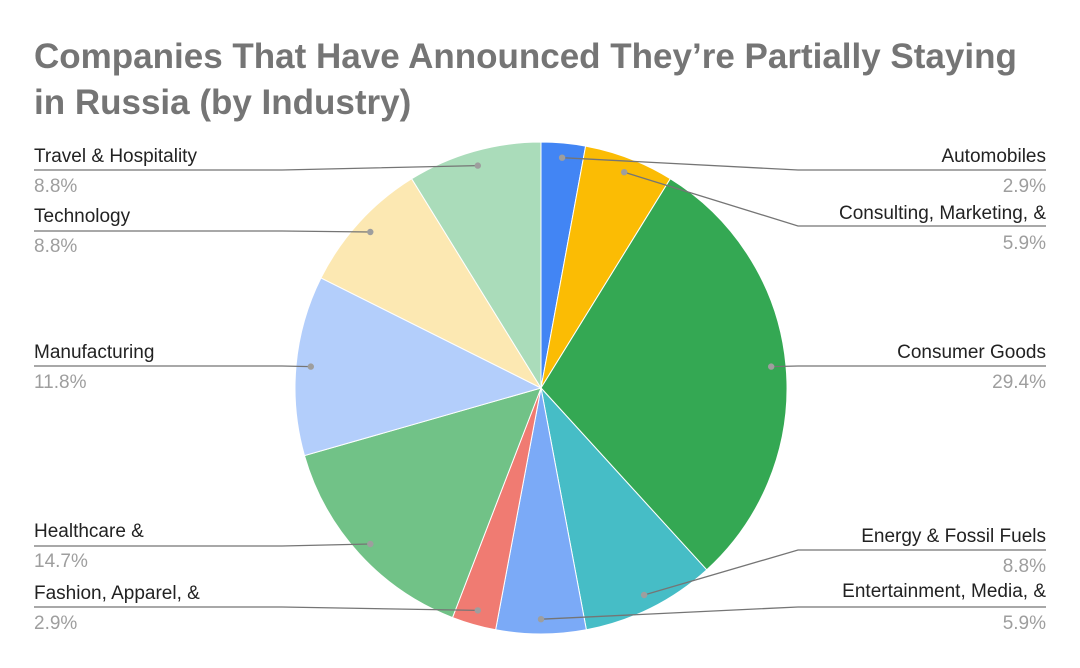 The width and height of the screenshot is (1080, 668). What do you see at coordinates (771, 366) in the screenshot?
I see `leader-dot-consumer-goods` at bounding box center [771, 366].